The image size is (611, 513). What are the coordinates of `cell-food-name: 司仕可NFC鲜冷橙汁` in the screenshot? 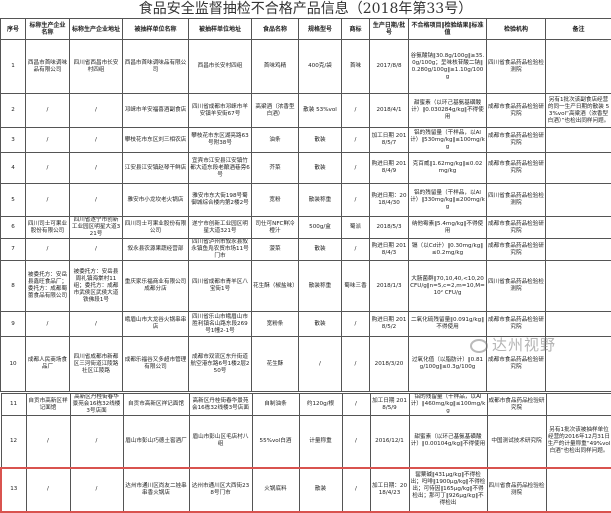 It's located at (275, 228).